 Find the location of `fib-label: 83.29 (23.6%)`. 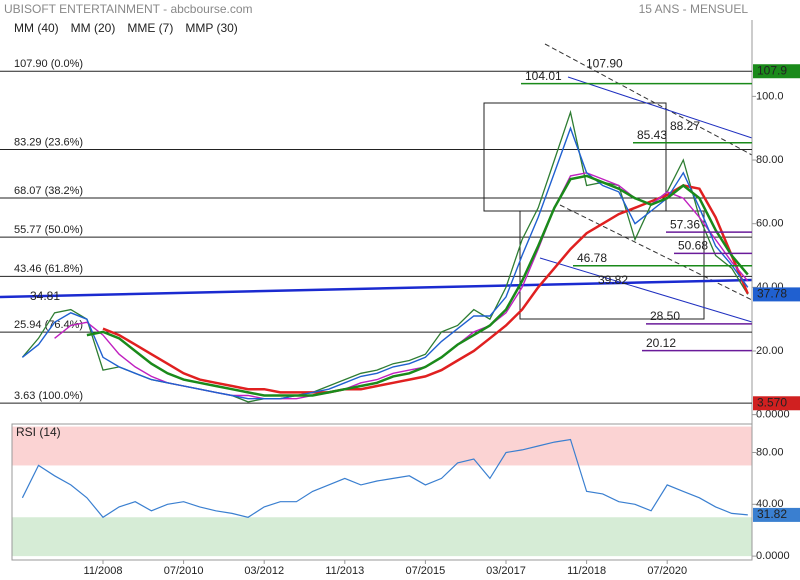

fib-label: 83.29 (23.6%) is located at coordinates (48, 142).